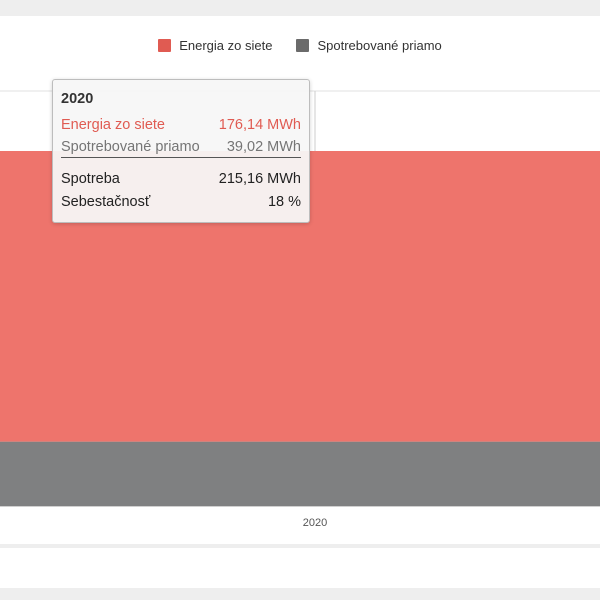 The width and height of the screenshot is (600, 600). I want to click on tooltip-row-sebestacnost-name: Sebestačnosť, so click(106, 202).